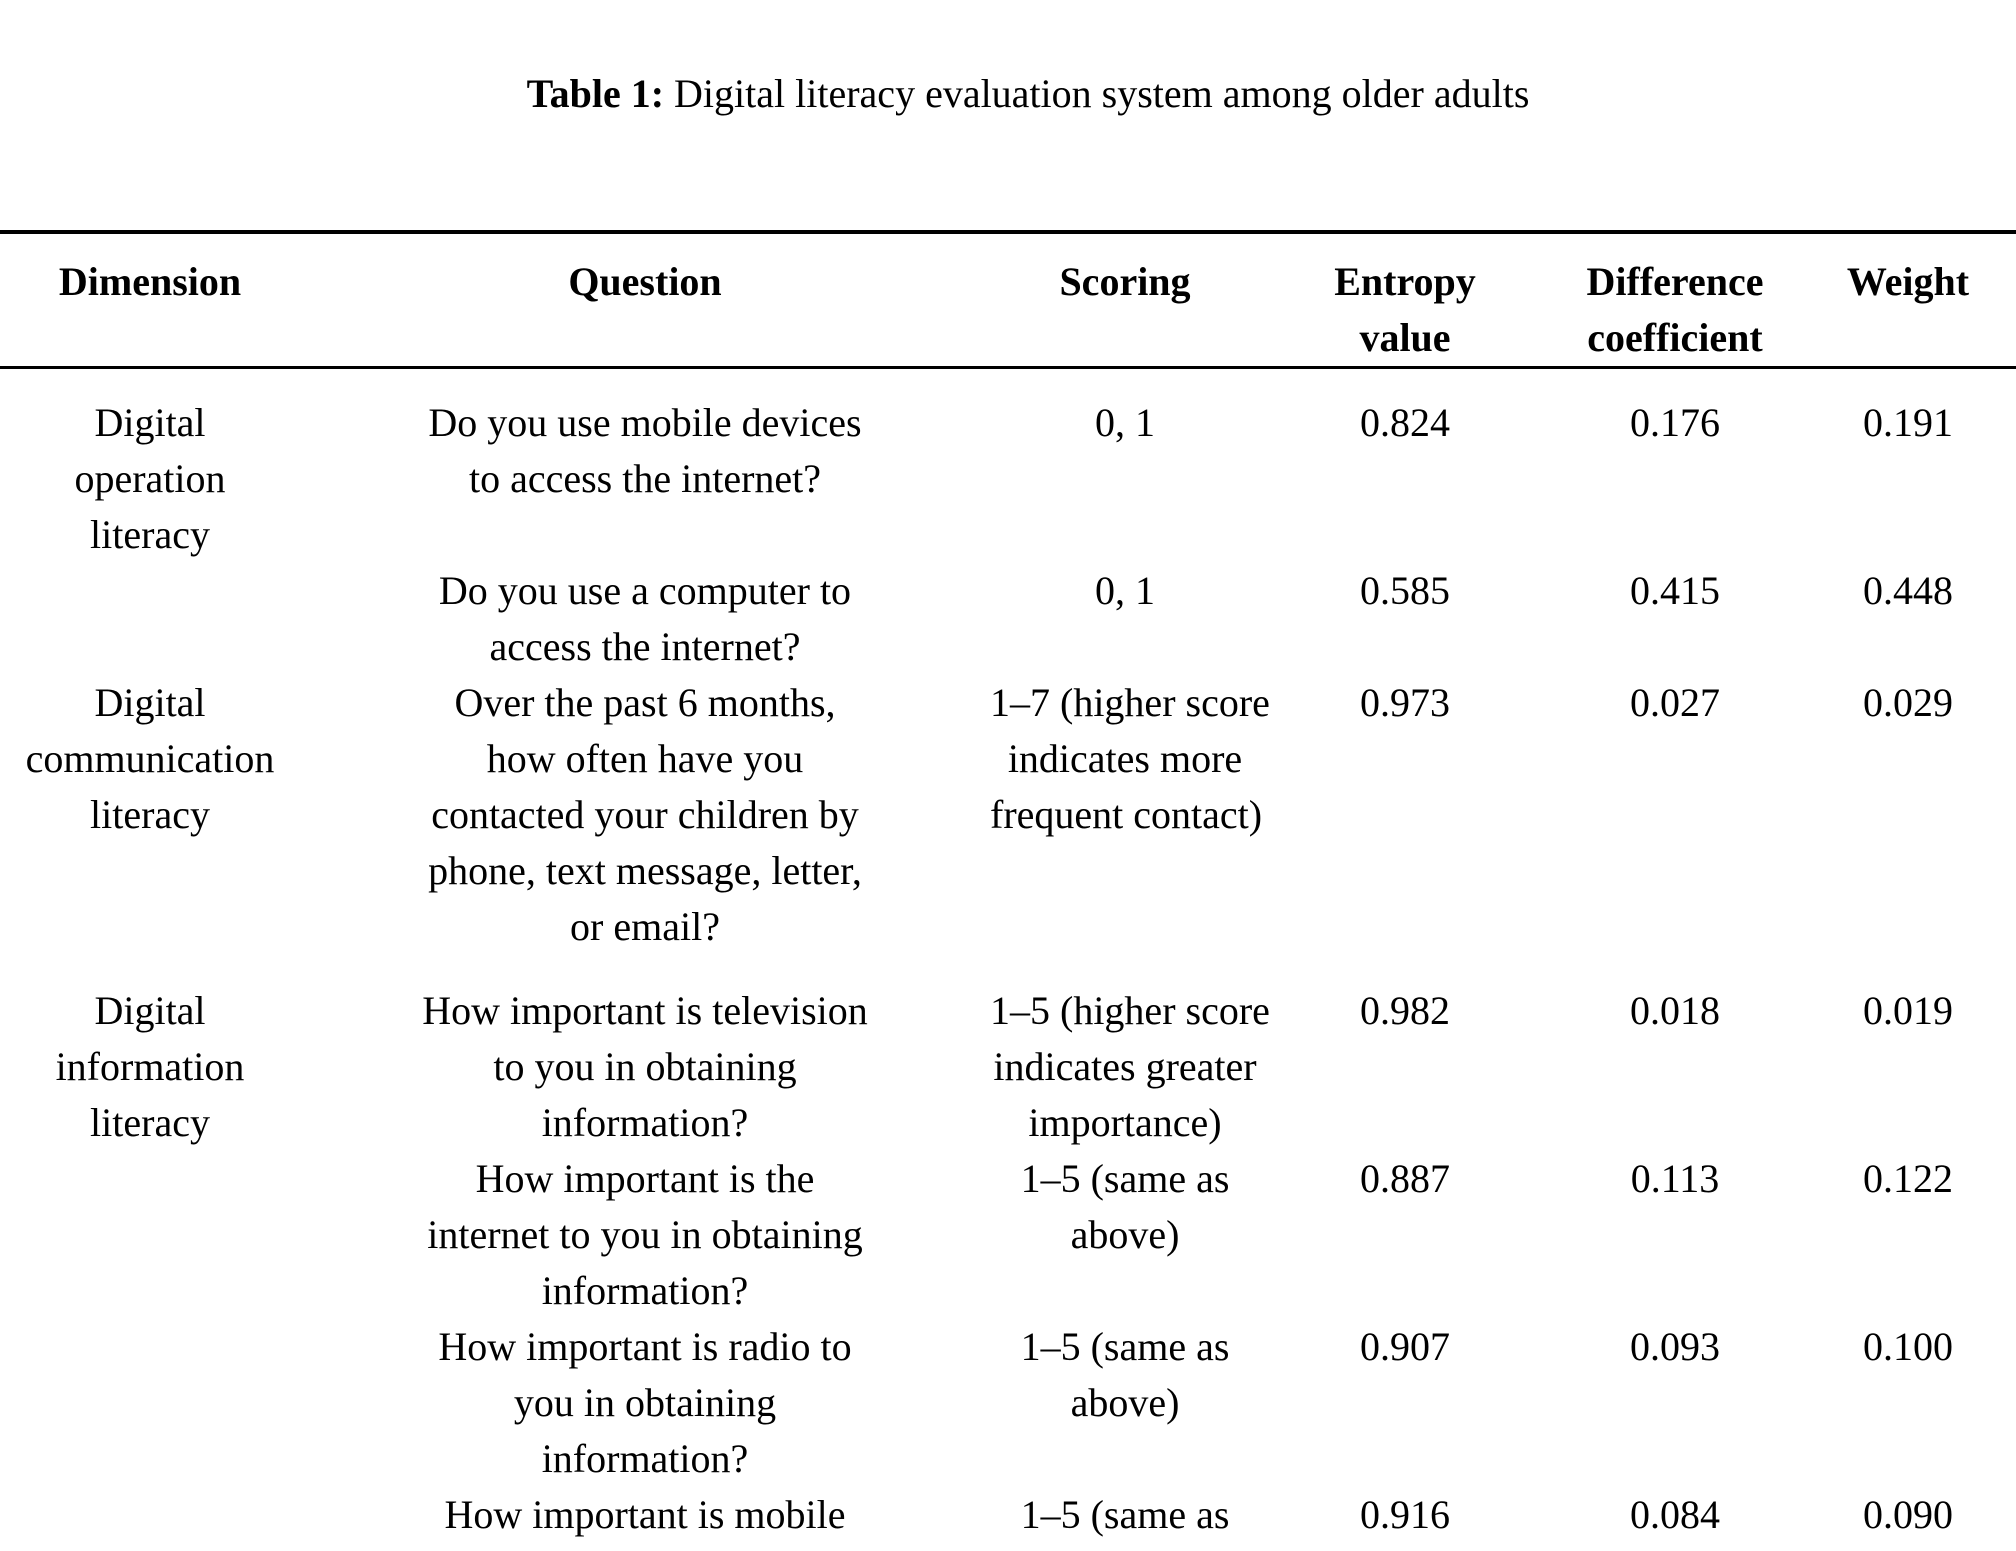  What do you see at coordinates (1125, 300) in the screenshot?
I see `column-header-scoring: Scoring` at bounding box center [1125, 300].